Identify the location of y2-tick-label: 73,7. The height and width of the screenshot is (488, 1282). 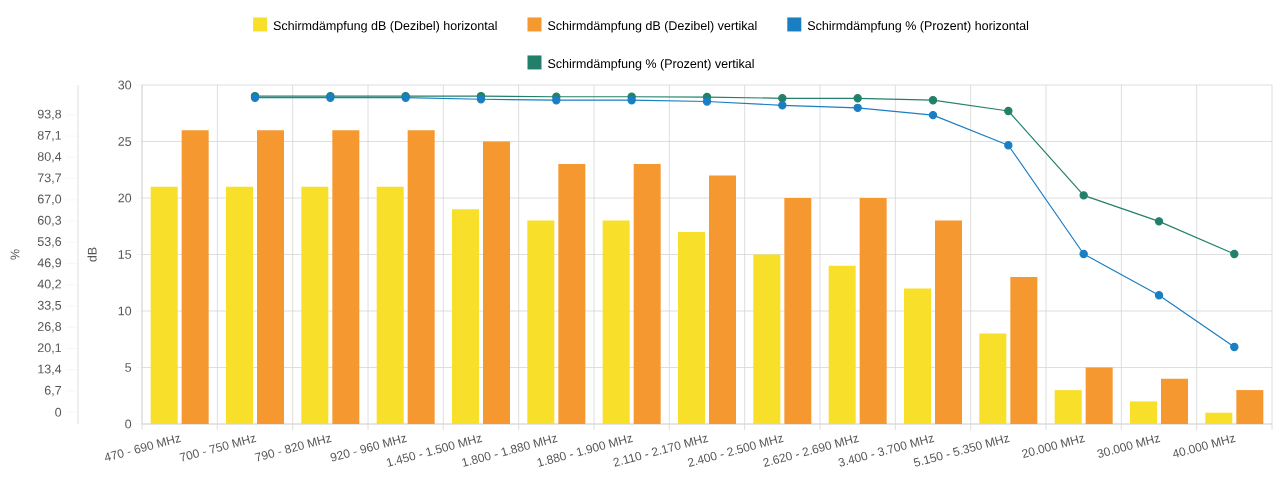
(49, 178).